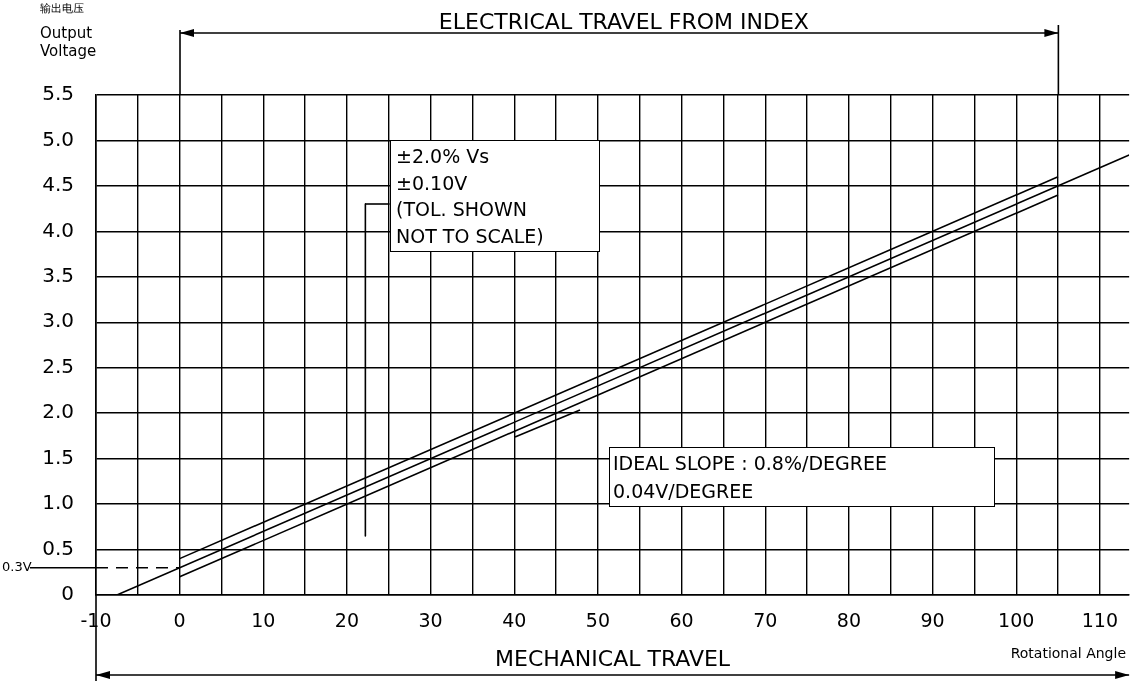 Image resolution: width=1134 pixels, height=681 pixels. I want to click on x-tick-label: 0, so click(179, 620).